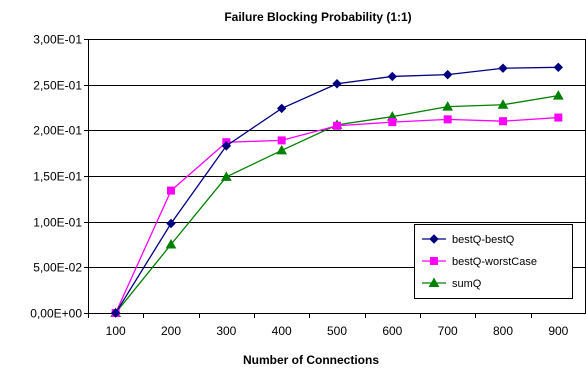  I want to click on legend-entry: sumQ, so click(452, 283).